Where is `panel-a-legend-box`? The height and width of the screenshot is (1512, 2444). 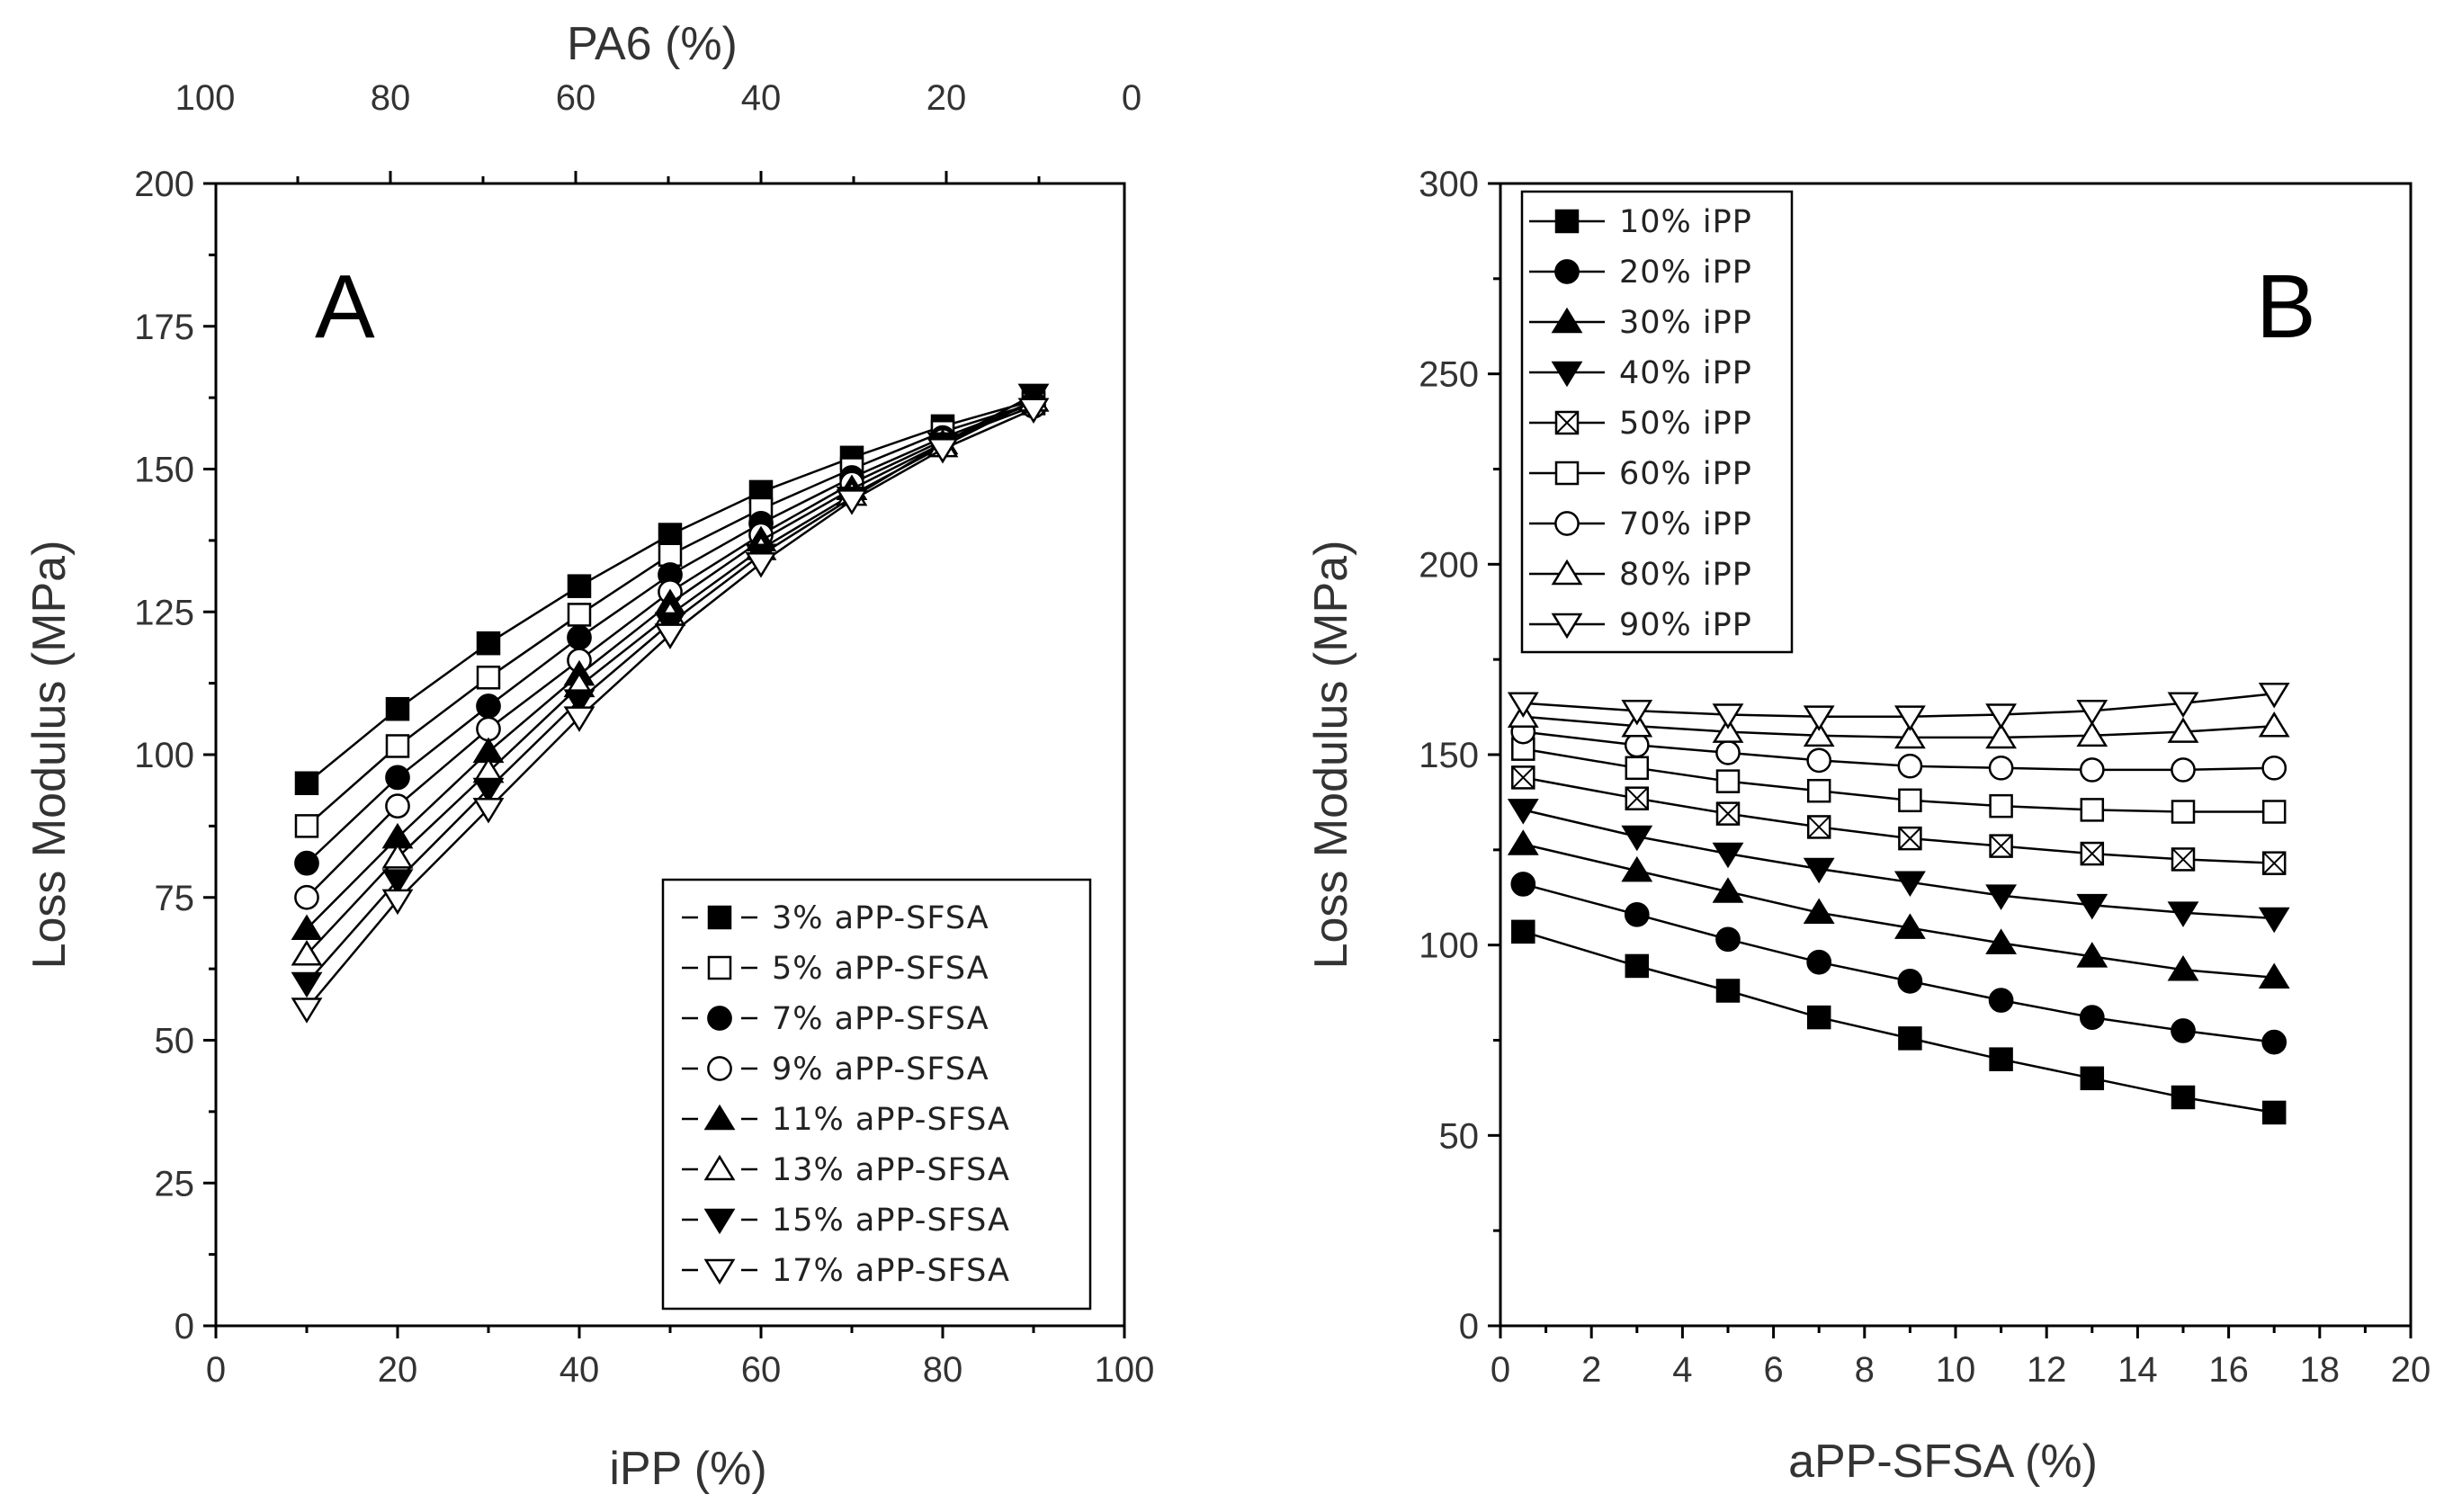
panel-a-legend-box is located at coordinates (876, 1094).